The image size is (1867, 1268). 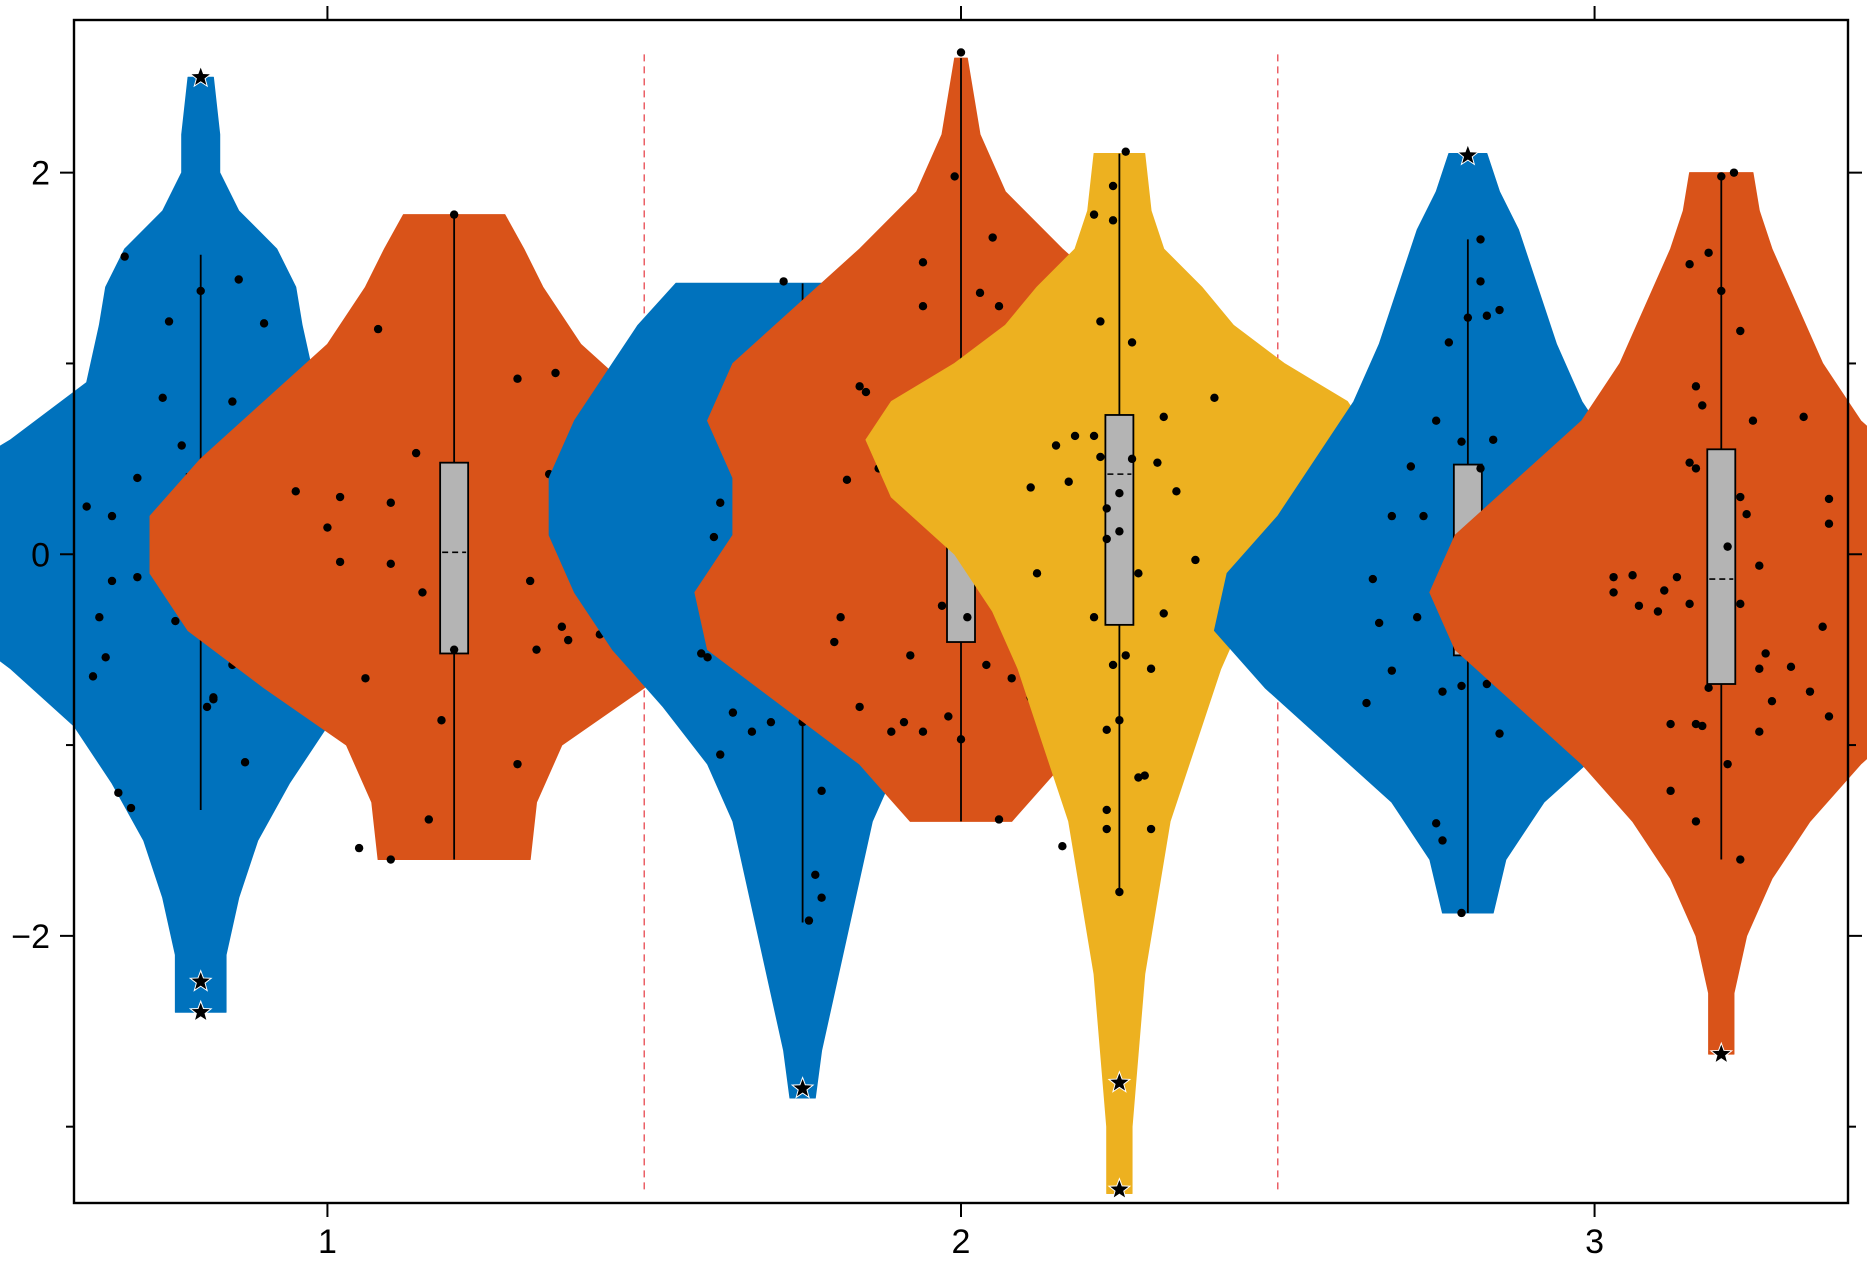 What do you see at coordinates (40, 555) in the screenshot?
I see `y-tick-label: 0` at bounding box center [40, 555].